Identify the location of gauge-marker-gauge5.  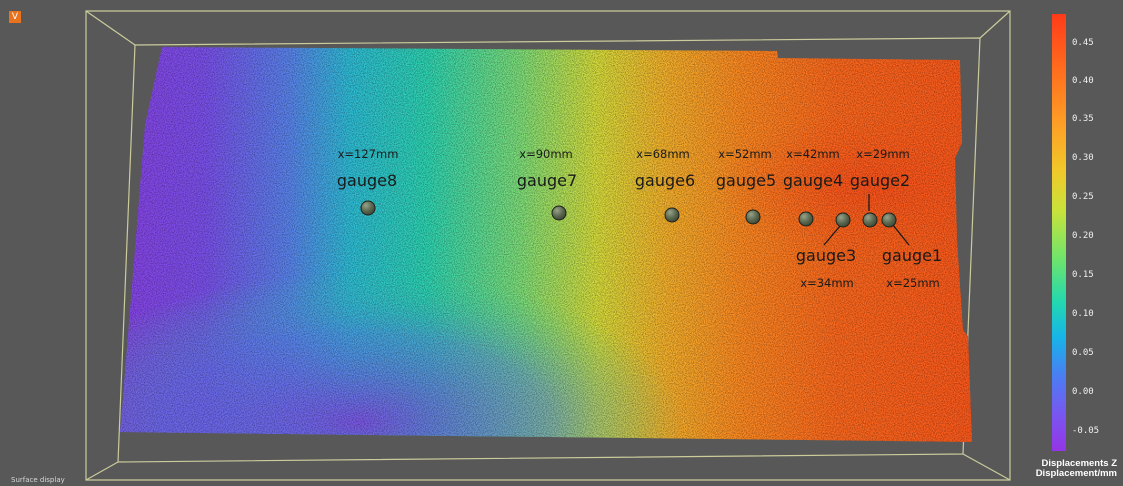
(753, 217).